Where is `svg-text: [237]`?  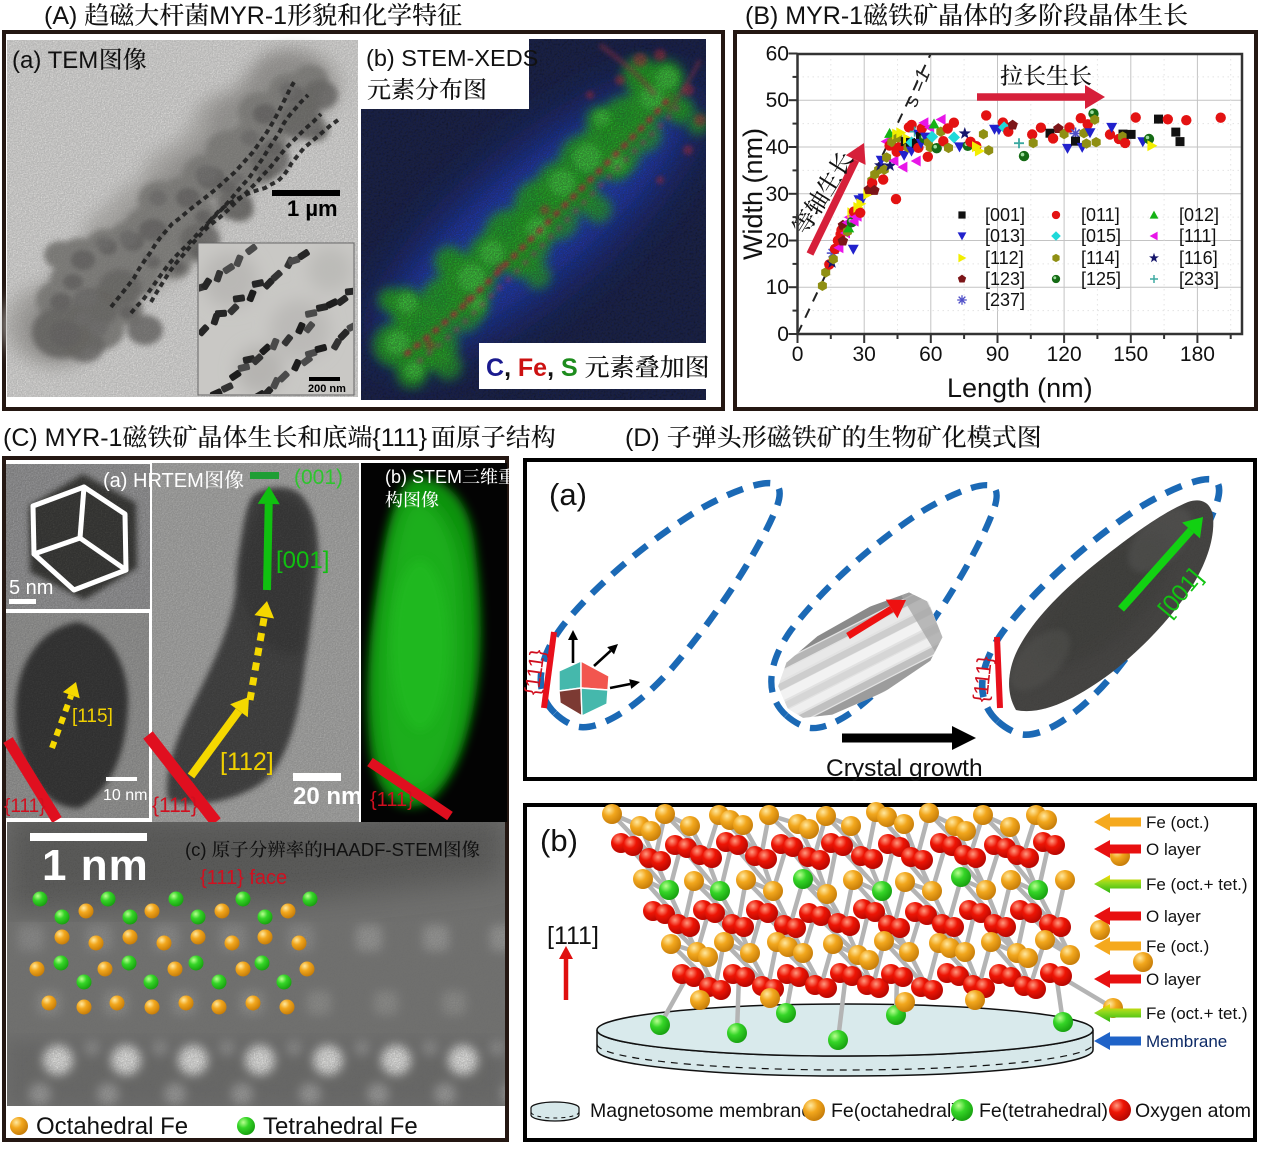 svg-text: [237] is located at coordinates (1005, 300).